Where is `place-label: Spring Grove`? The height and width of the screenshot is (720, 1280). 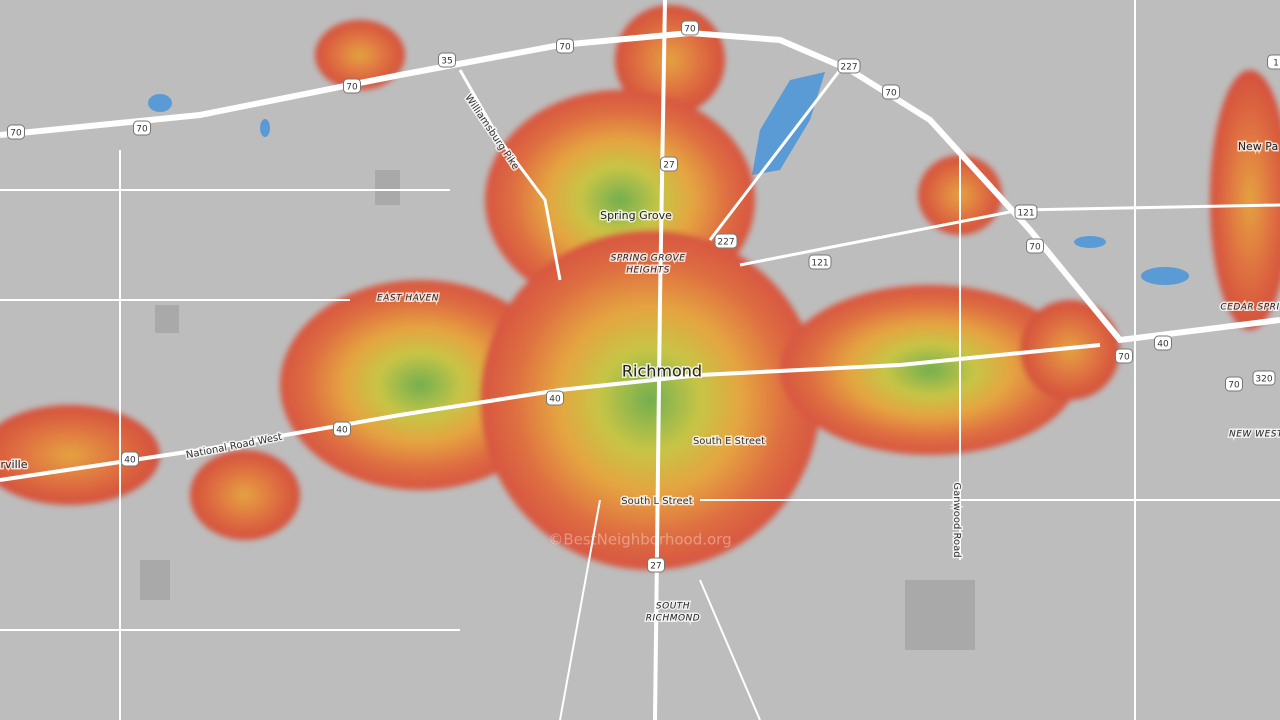 place-label: Spring Grove is located at coordinates (636, 215).